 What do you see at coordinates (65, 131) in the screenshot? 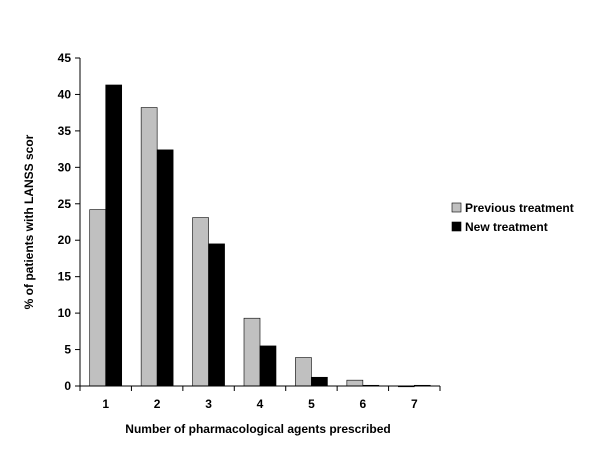
I see `y-tick-label: 35` at bounding box center [65, 131].